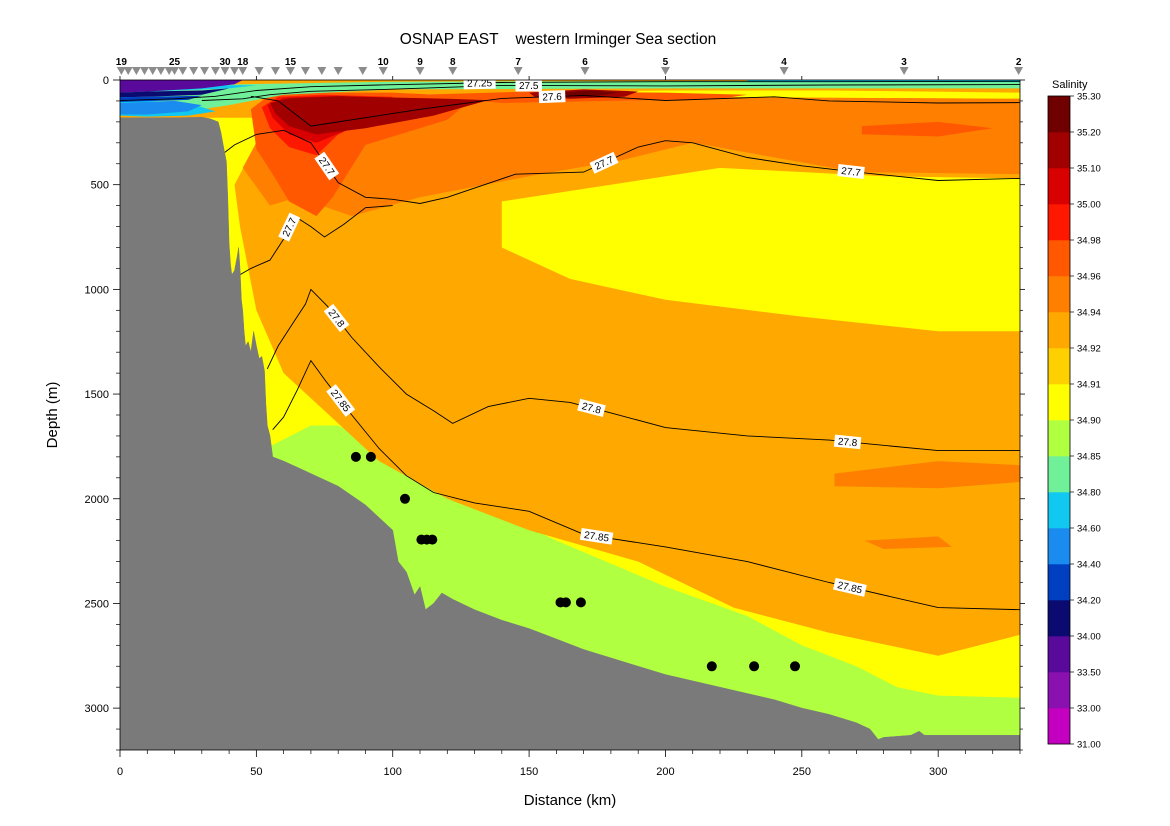 The height and width of the screenshot is (826, 1170). What do you see at coordinates (97, 709) in the screenshot?
I see `y-tick-label: 3000` at bounding box center [97, 709].